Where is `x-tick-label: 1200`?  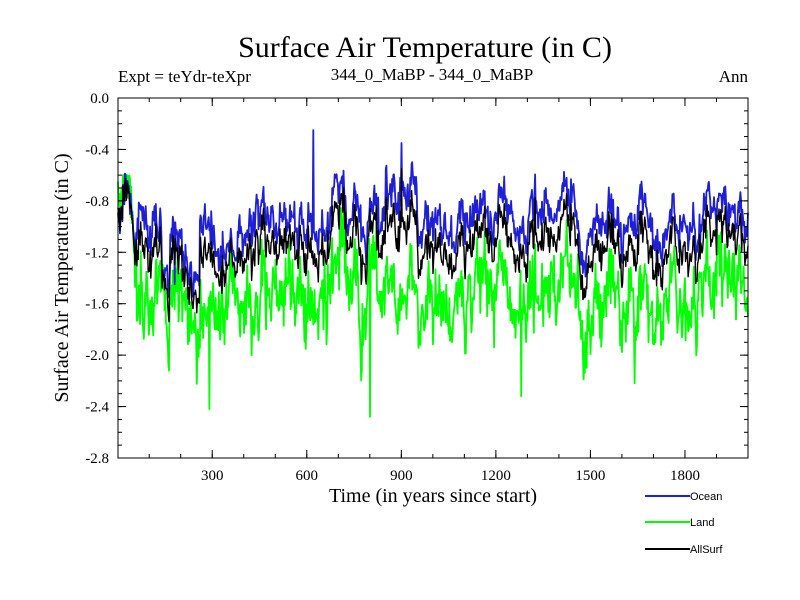 x-tick-label: 1200 is located at coordinates (496, 476).